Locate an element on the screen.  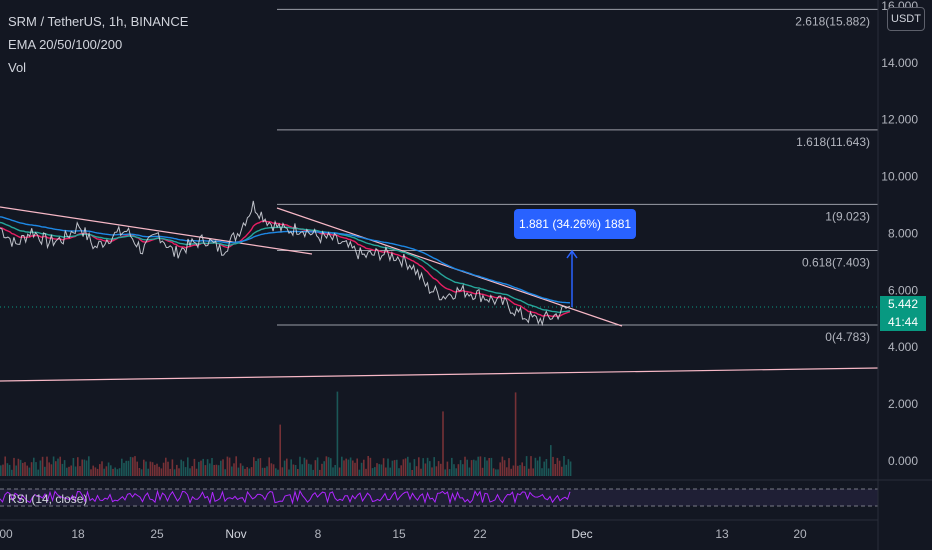
volume-bars is located at coordinates (286, 433).